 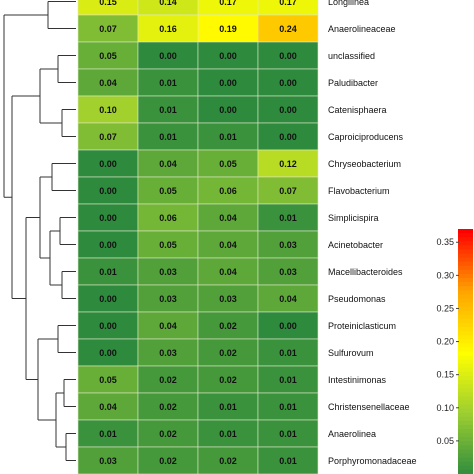 I want to click on colorbar-tick-label: 0.20, so click(x=445, y=342).